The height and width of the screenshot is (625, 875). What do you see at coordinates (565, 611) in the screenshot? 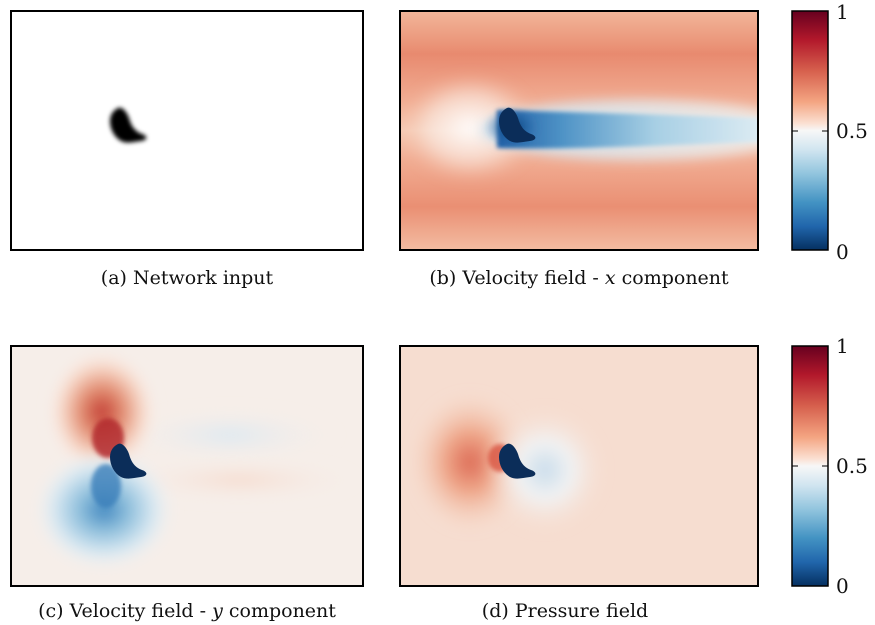
I see `caption-d: (d) Pressure field` at bounding box center [565, 611].